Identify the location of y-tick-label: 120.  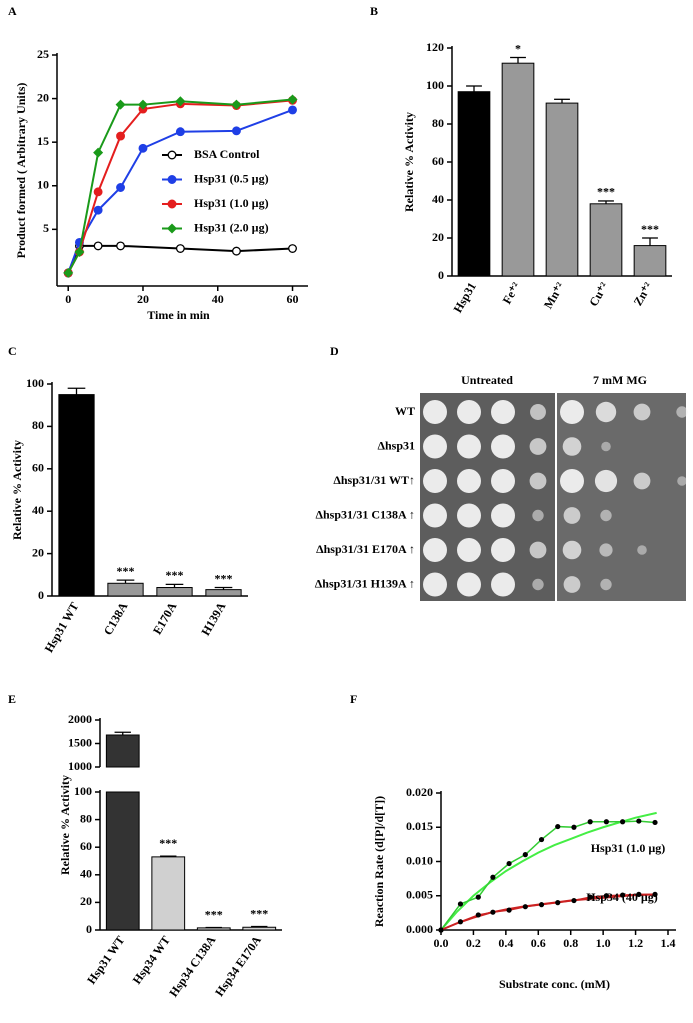
(435, 47).